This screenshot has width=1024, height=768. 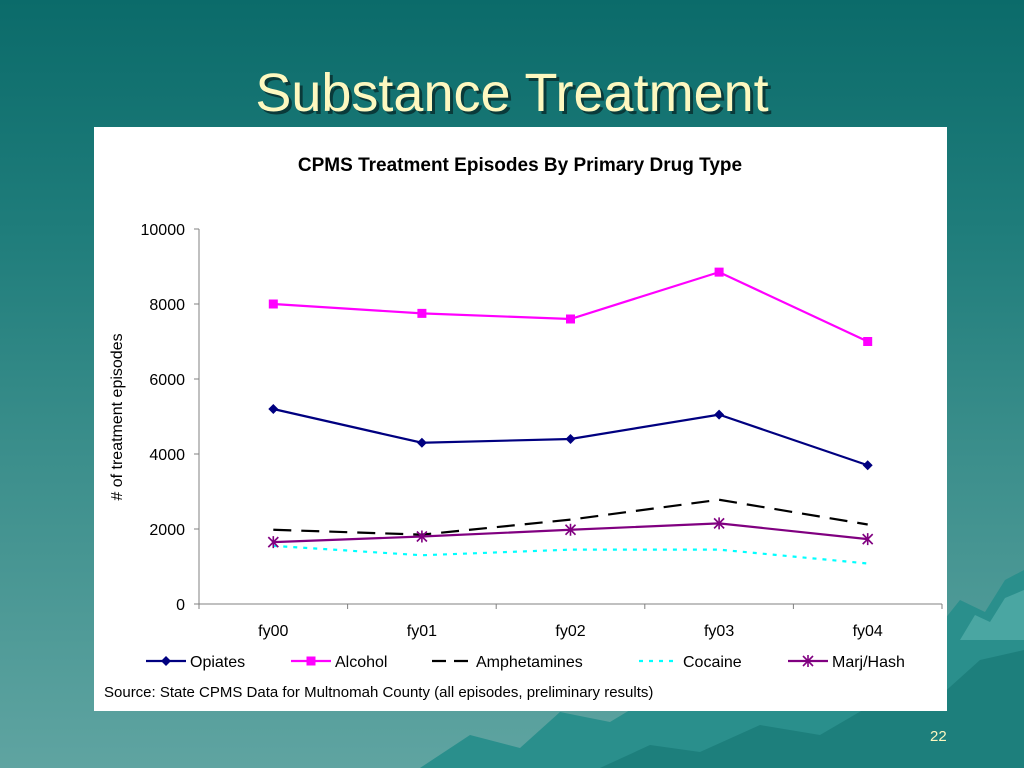 What do you see at coordinates (167, 380) in the screenshot?
I see `y-tick-label: 6000` at bounding box center [167, 380].